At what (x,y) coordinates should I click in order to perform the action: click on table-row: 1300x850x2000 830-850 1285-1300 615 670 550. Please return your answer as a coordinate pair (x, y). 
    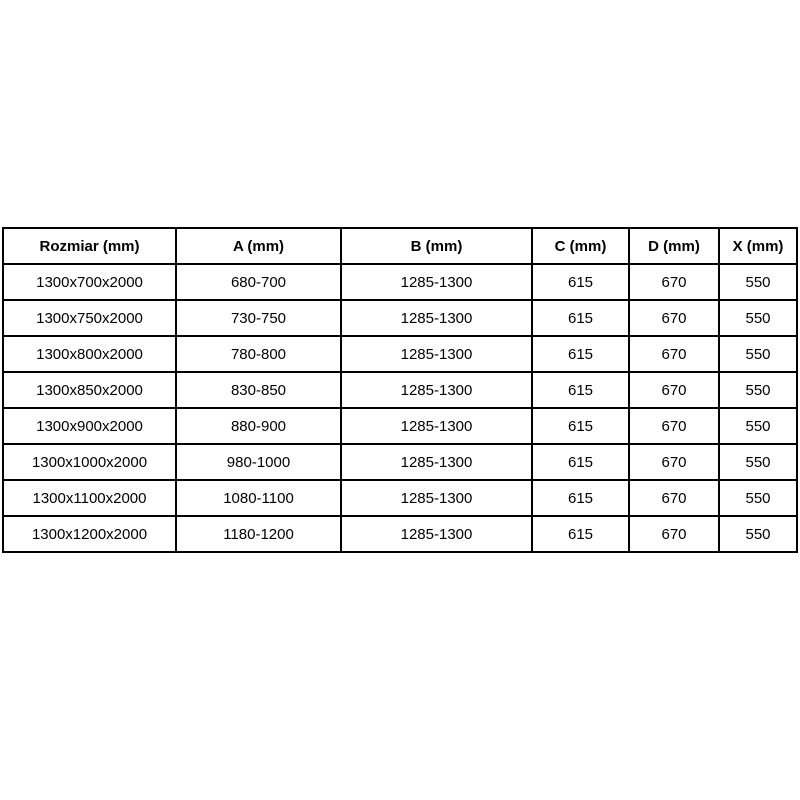
    Looking at the image, I should click on (400, 390).